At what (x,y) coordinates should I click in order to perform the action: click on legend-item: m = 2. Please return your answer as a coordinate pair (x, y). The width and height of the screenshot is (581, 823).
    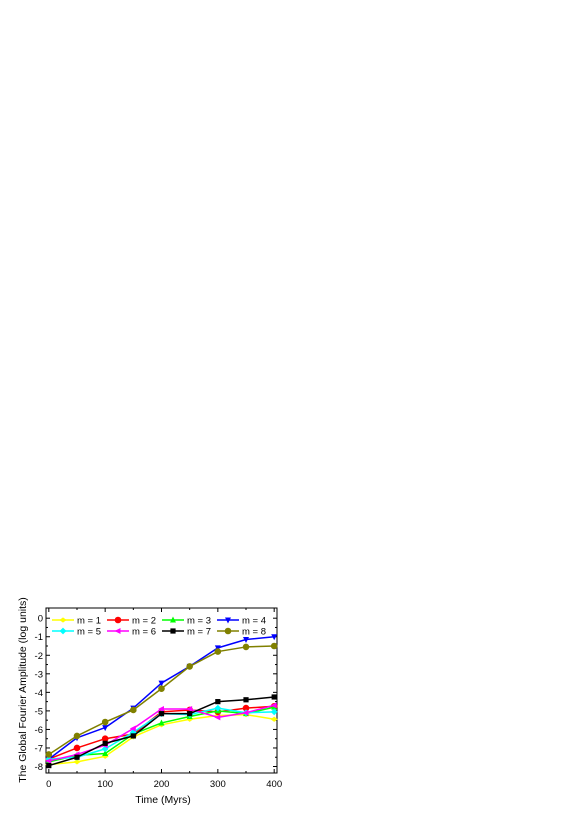
    Looking at the image, I should click on (131, 621).